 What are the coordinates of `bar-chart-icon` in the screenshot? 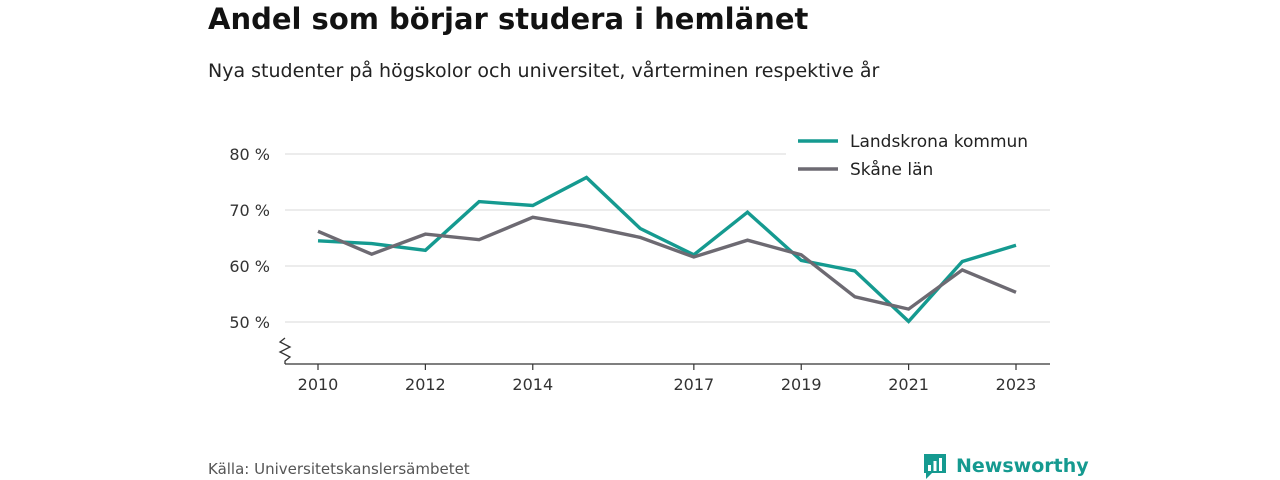 It's located at (935, 466).